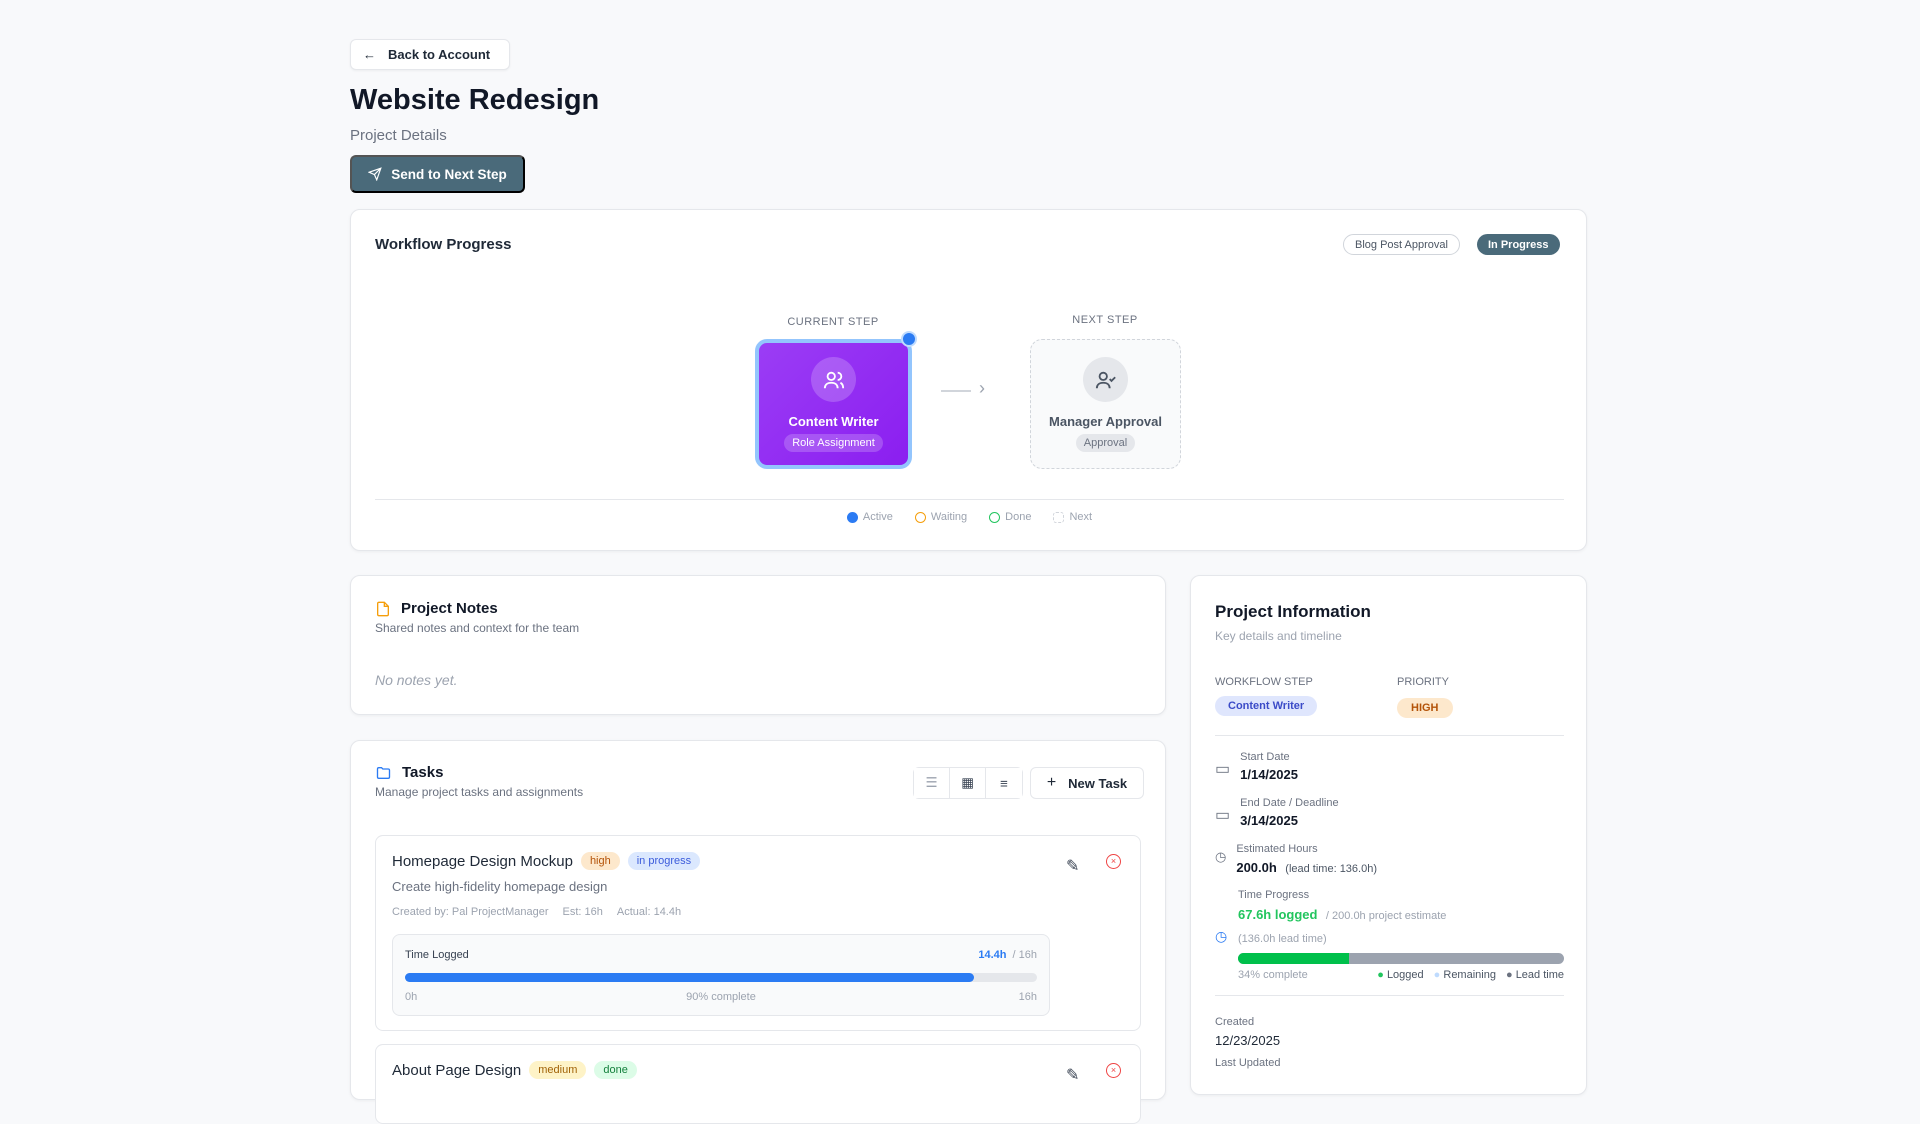  Describe the element at coordinates (1264, 682) in the screenshot. I see `workflow-step-label: WORKFLOW STEP` at that location.